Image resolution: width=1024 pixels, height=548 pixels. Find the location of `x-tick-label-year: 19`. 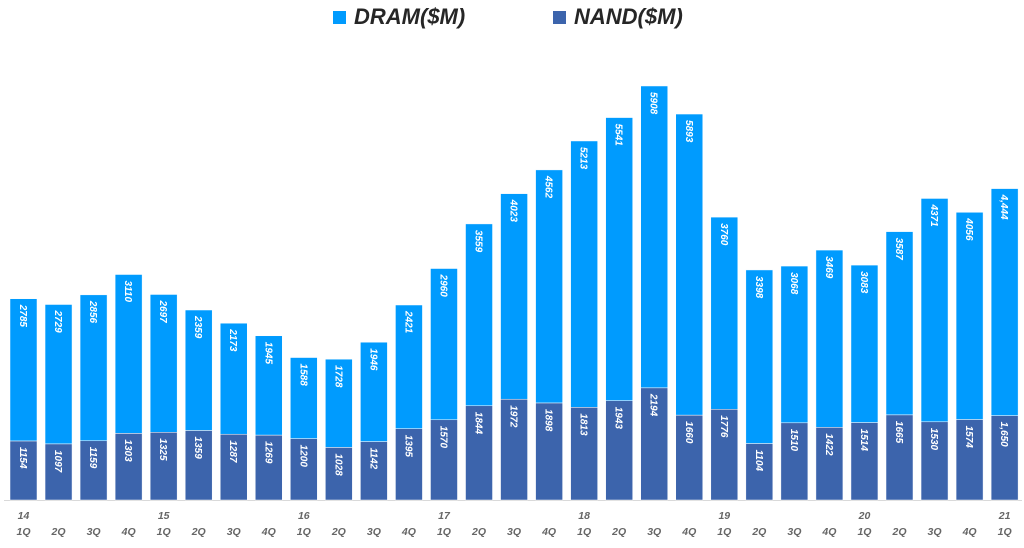

x-tick-label-year: 19 is located at coordinates (724, 516).